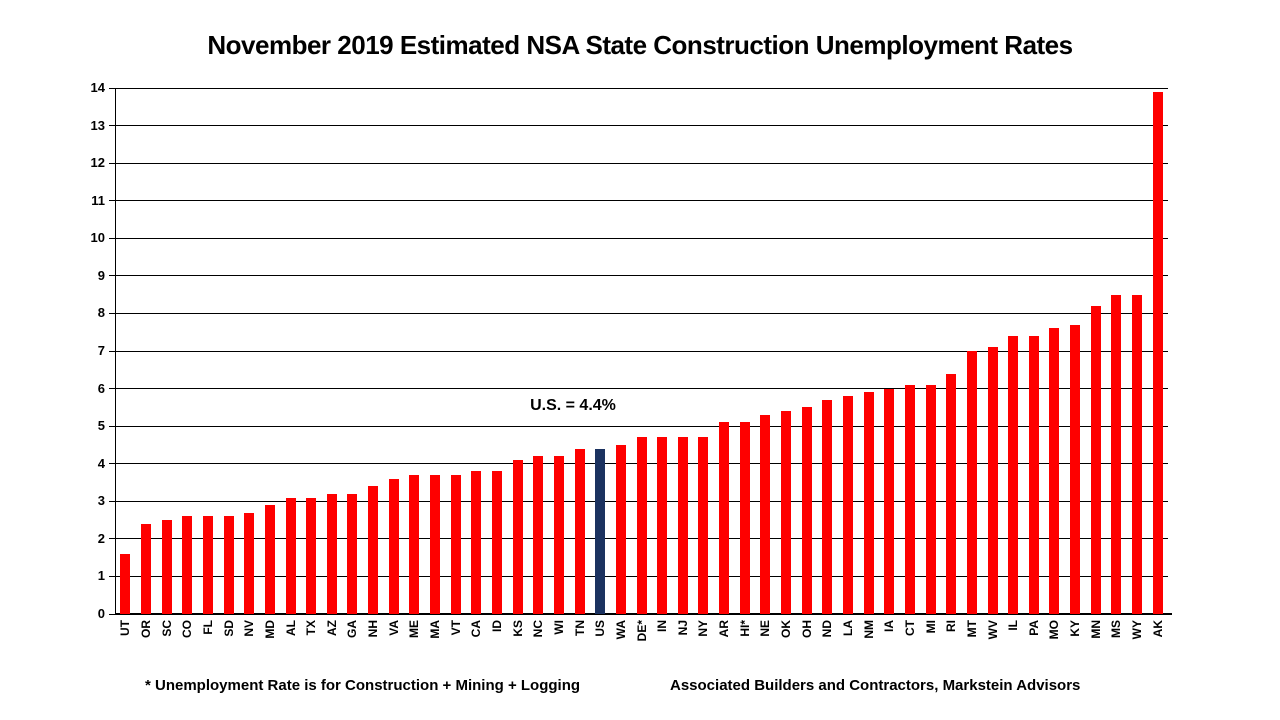  I want to click on bar-KY, so click(1075, 469).